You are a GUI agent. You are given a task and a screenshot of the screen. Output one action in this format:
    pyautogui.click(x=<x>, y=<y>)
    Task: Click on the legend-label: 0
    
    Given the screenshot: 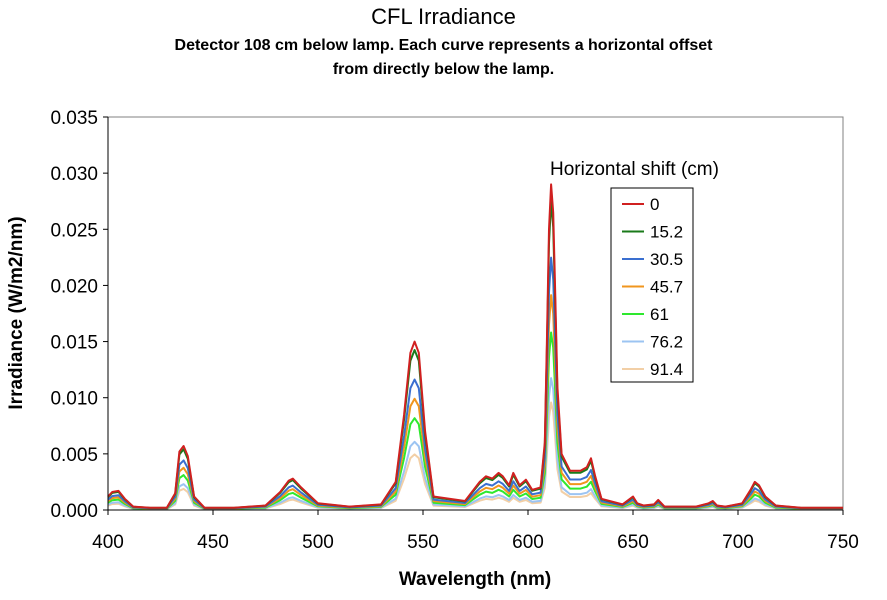 What is the action you would take?
    pyautogui.click(x=654, y=204)
    